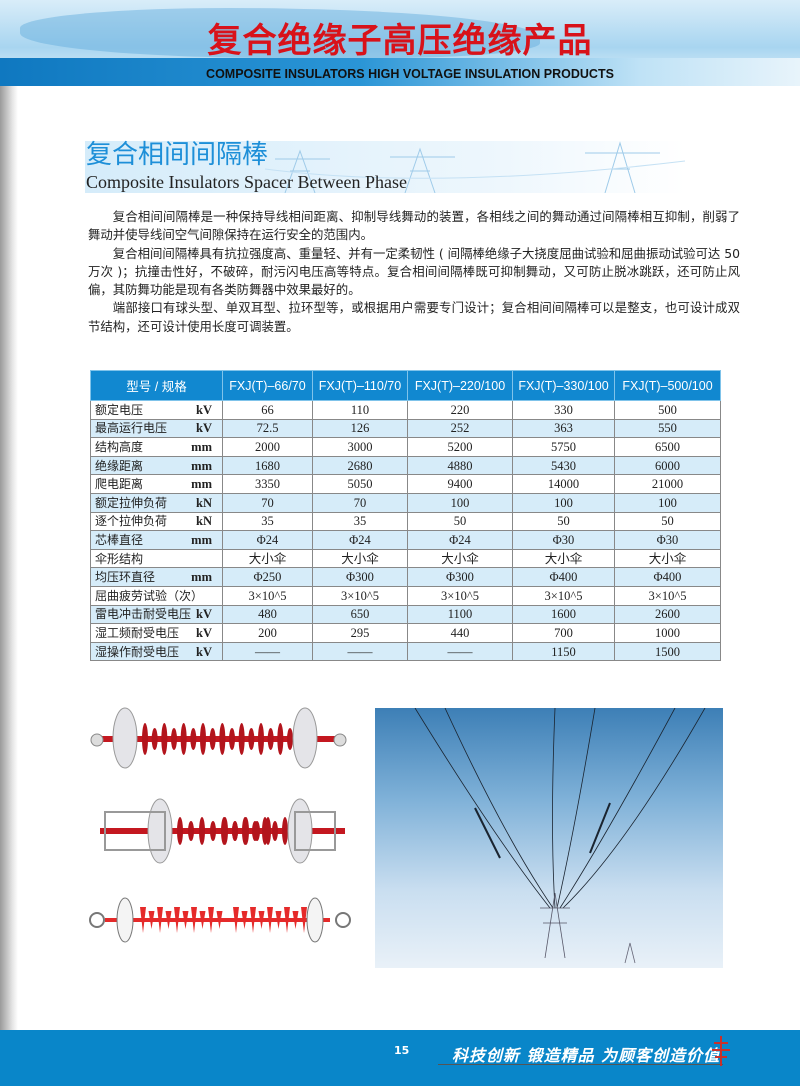  What do you see at coordinates (563, 410) in the screenshot?
I see `table-cell: 330` at bounding box center [563, 410].